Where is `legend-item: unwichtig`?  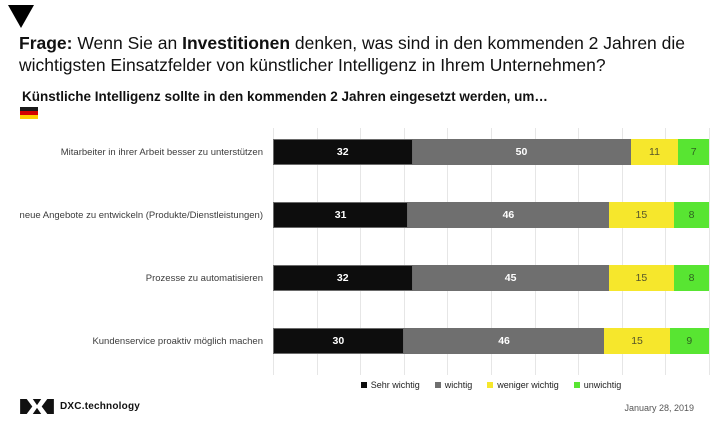 legend-item: unwichtig is located at coordinates (597, 385).